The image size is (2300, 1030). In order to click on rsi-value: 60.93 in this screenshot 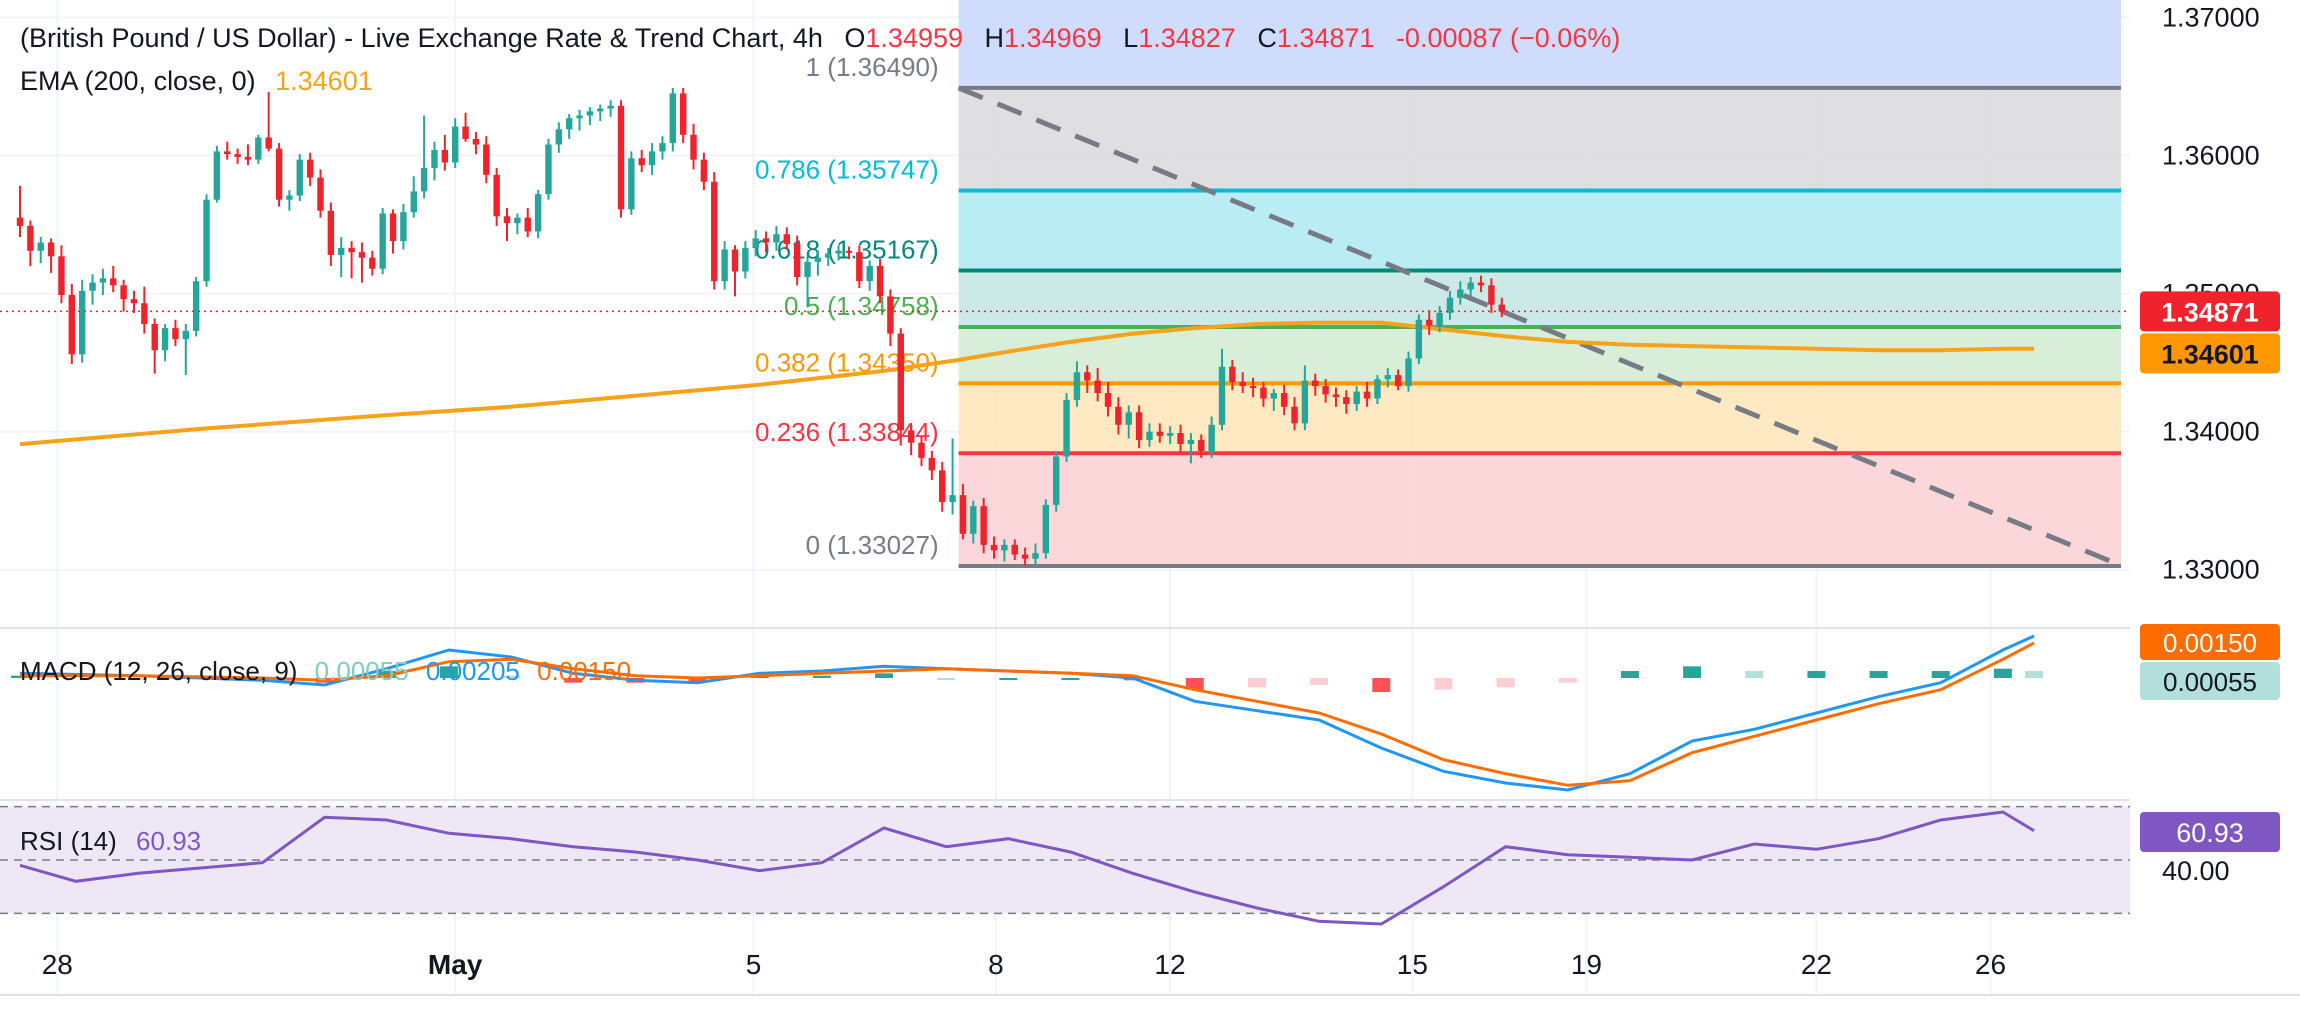, I will do `click(168, 841)`.